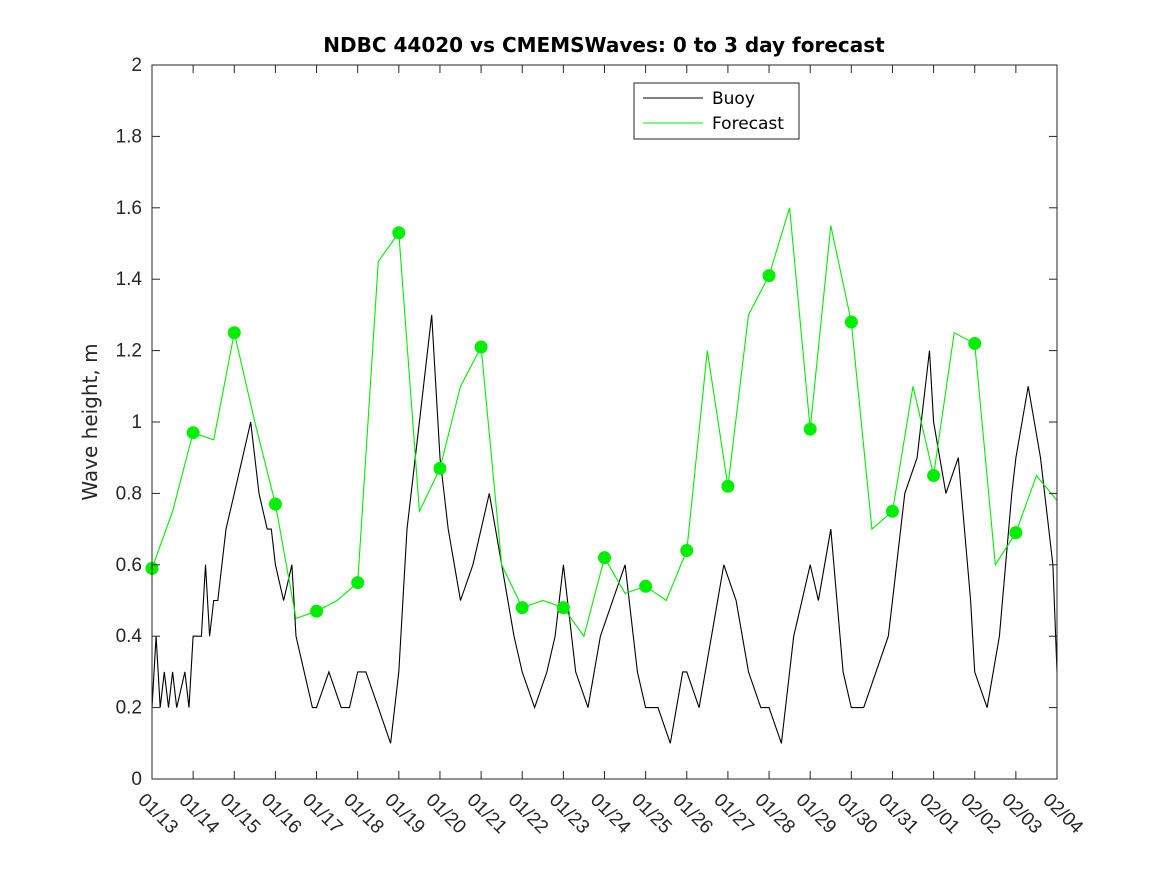 The height and width of the screenshot is (875, 1167). What do you see at coordinates (898, 814) in the screenshot?
I see `x-tick-label: 01/31` at bounding box center [898, 814].